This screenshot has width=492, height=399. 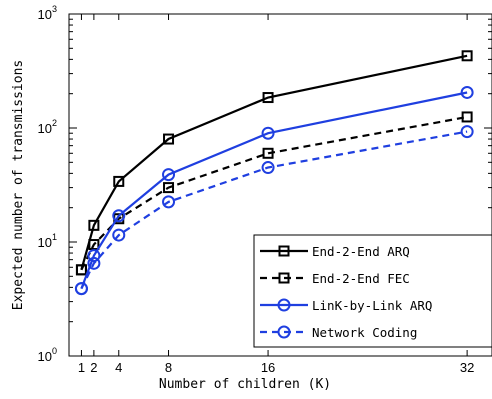 I want to click on legend-box, so click(x=372, y=291).